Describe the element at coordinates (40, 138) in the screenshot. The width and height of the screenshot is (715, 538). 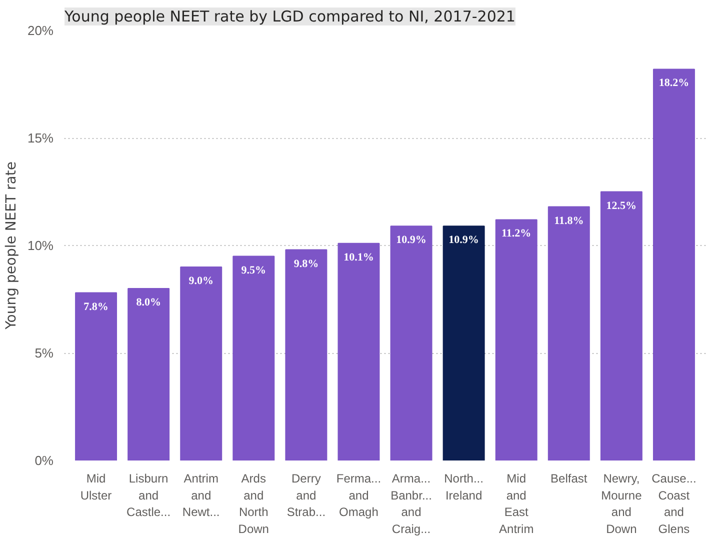
I see `y-tick-label: 15%` at that location.